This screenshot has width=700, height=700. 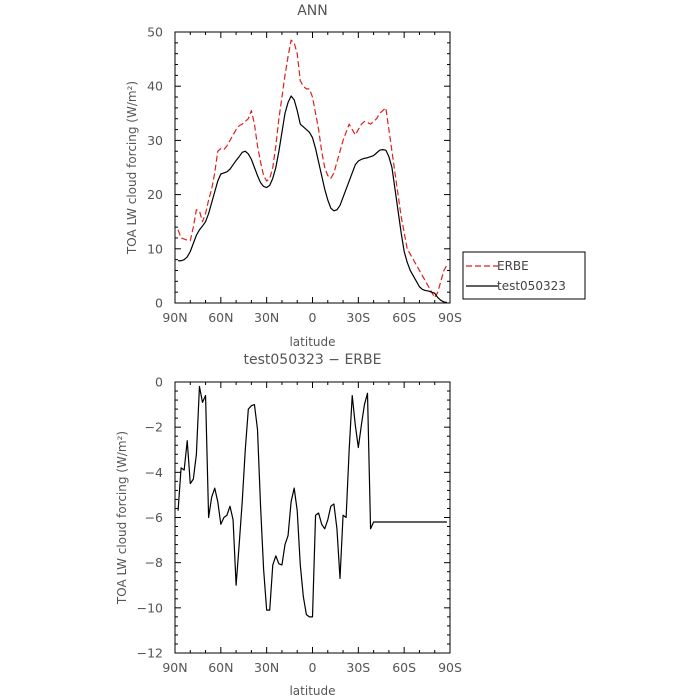 What do you see at coordinates (154, 517) in the screenshot?
I see `y-tick-label: −6` at bounding box center [154, 517].